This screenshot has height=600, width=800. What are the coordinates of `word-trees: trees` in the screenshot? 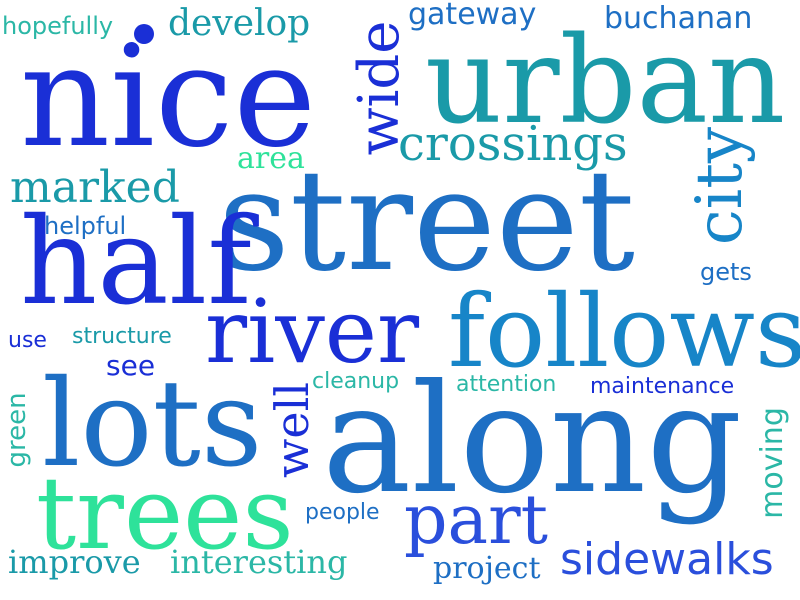 It's located at (165, 513).